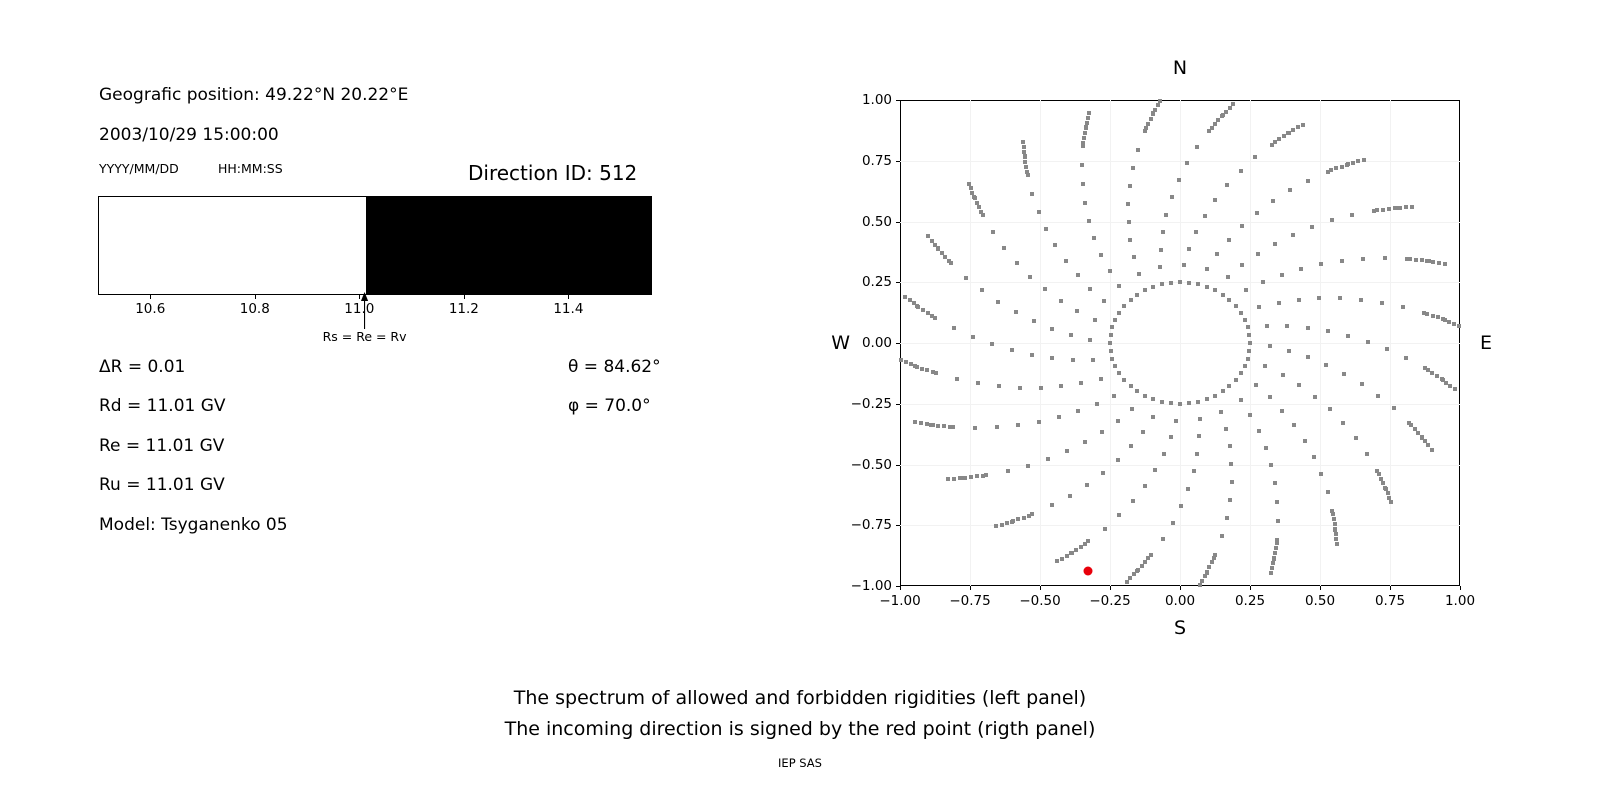  I want to click on rigidity-cutoff-arrow: Rs = Re = Rv, so click(375, 317).